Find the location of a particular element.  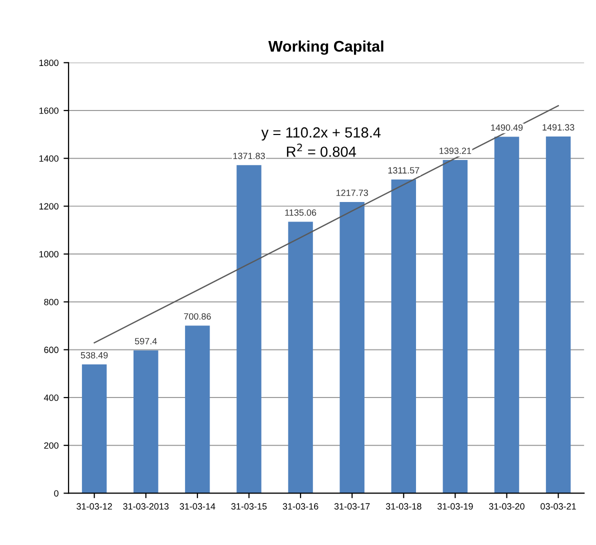

data-label: 1135.06 is located at coordinates (300, 212).